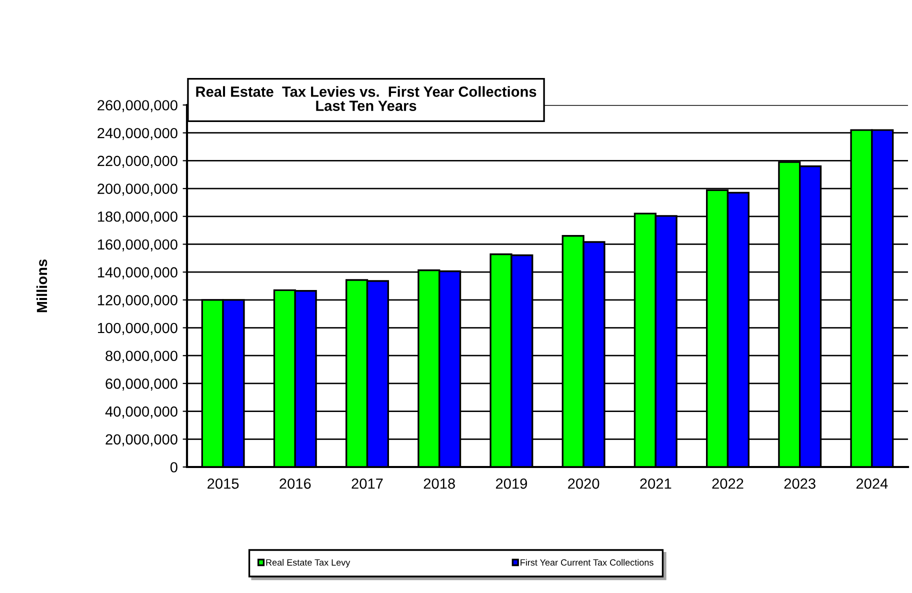 The width and height of the screenshot is (912, 593). I want to click on x-tick-label: 2023, so click(800, 483).